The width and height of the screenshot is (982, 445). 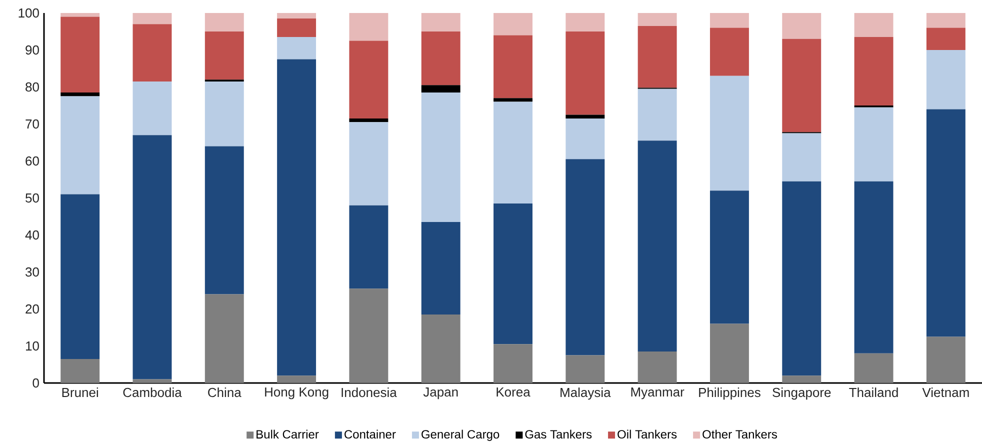 I want to click on legend-label: Gas Tankers, so click(x=558, y=434).